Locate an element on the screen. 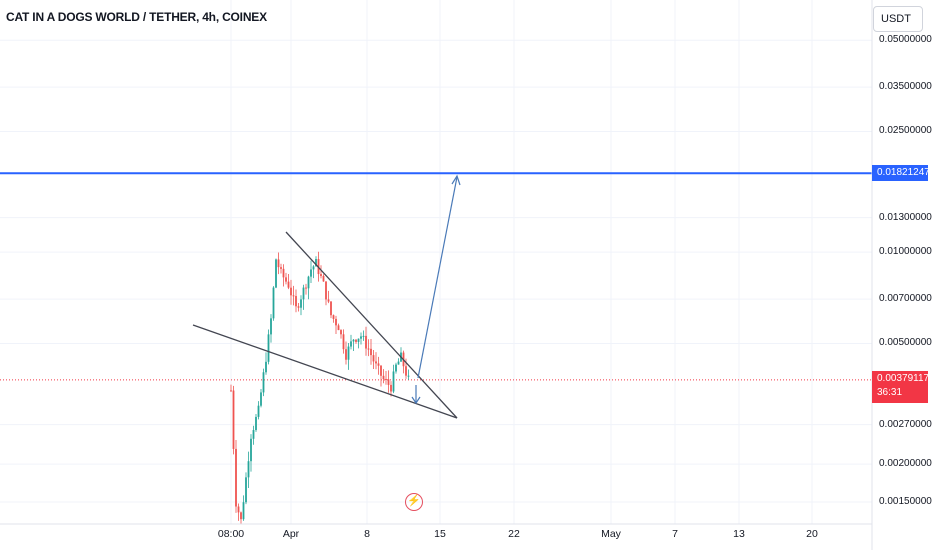 Image resolution: width=932 pixels, height=550 pixels. x-tick-label: 08:00 is located at coordinates (231, 534).